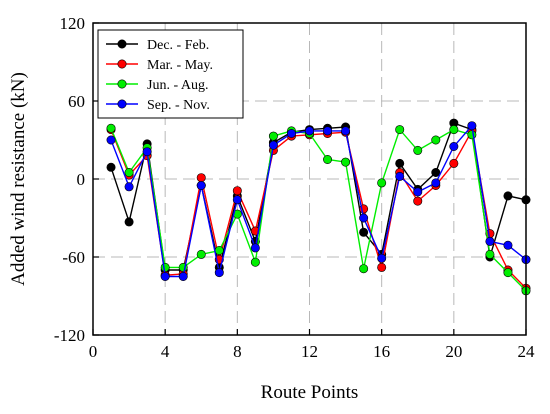  I want to click on legend-label: Sep. - Nov., so click(178, 105).